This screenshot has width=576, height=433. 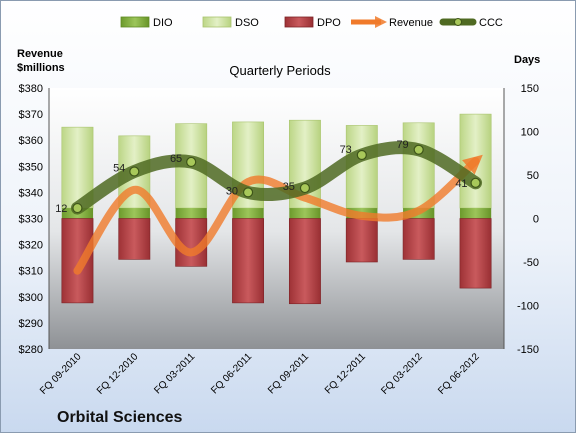 I want to click on left-tick-label: $350, so click(x=31, y=167).